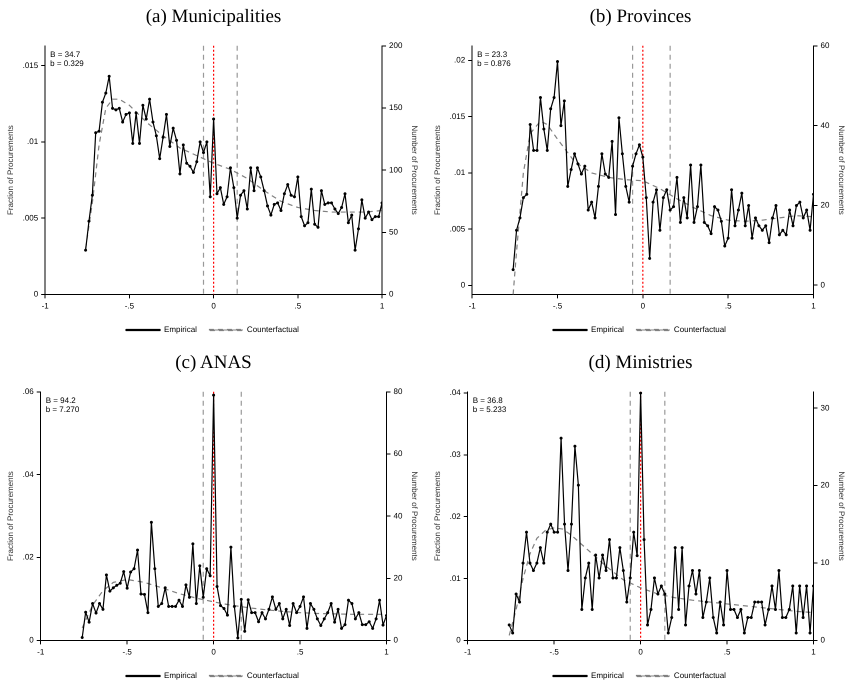 The width and height of the screenshot is (854, 692). What do you see at coordinates (825, 563) in the screenshot?
I see `y2-tick-label: 10` at bounding box center [825, 563].